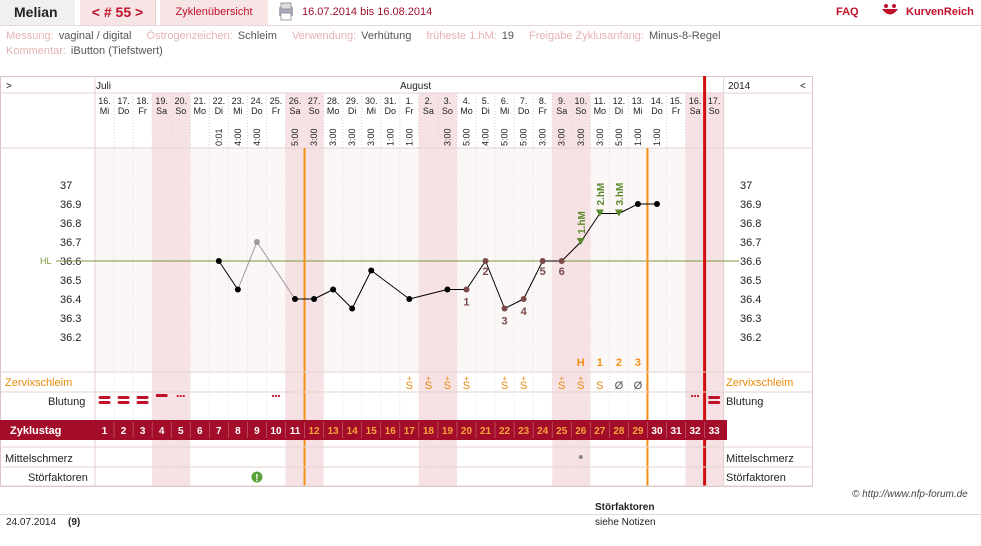  I want to click on measure-time: 4:00, so click(486, 137).